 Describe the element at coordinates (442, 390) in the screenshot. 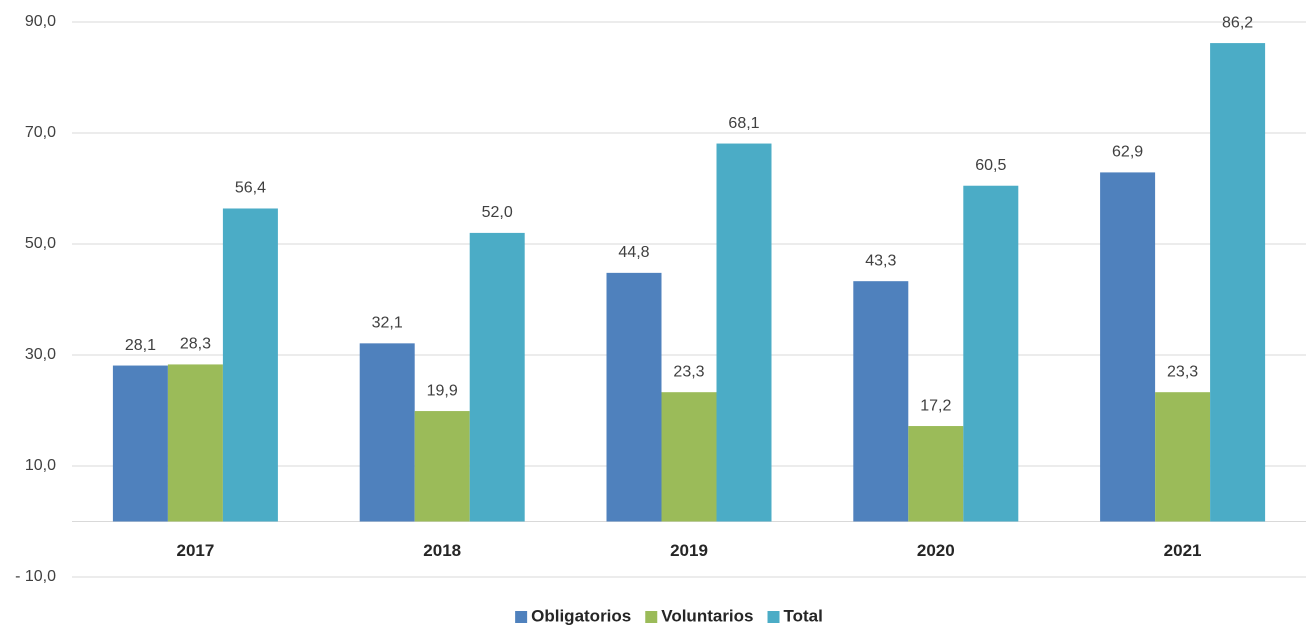

I see `data-label: 19,9` at that location.